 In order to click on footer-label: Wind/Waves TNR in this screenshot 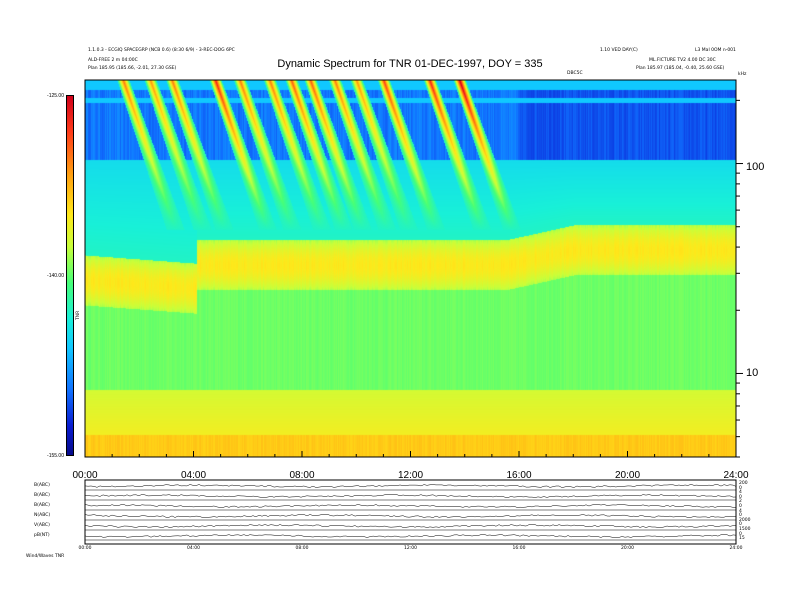, I will do `click(45, 556)`.